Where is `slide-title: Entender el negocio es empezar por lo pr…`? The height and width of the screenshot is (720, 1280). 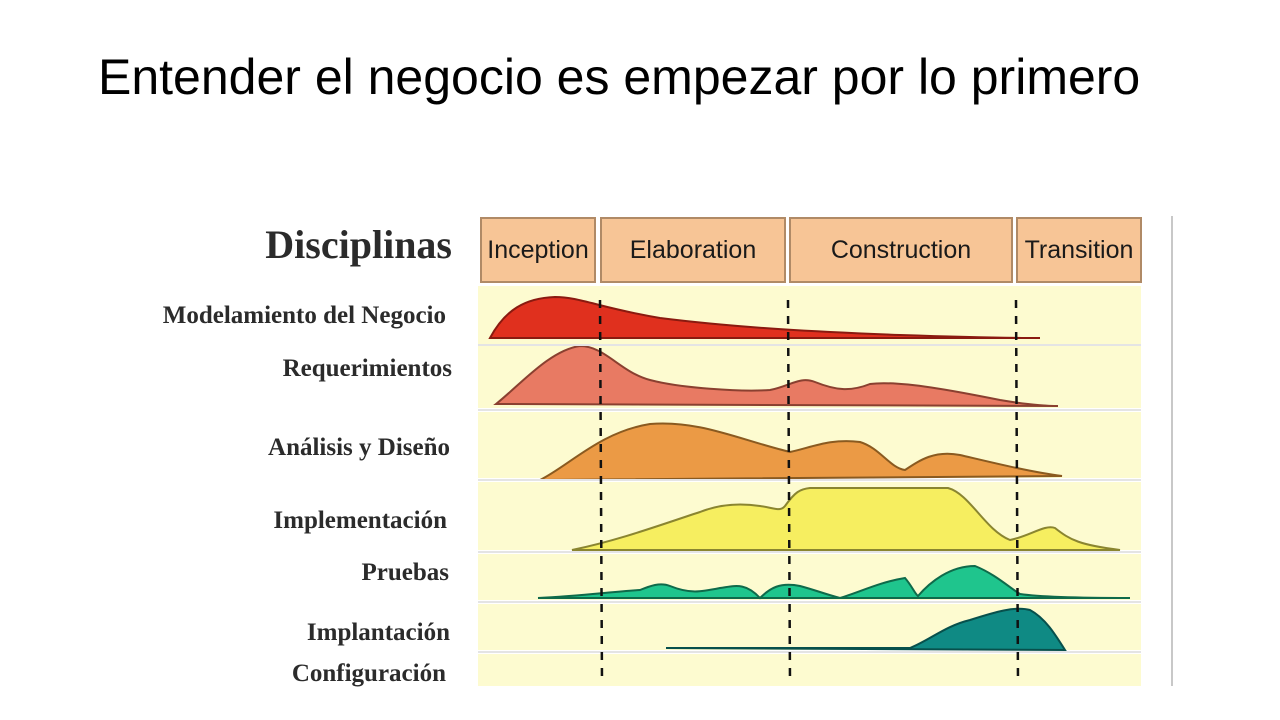 slide-title: Entender el negocio es empezar por lo pr… is located at coordinates (619, 77).